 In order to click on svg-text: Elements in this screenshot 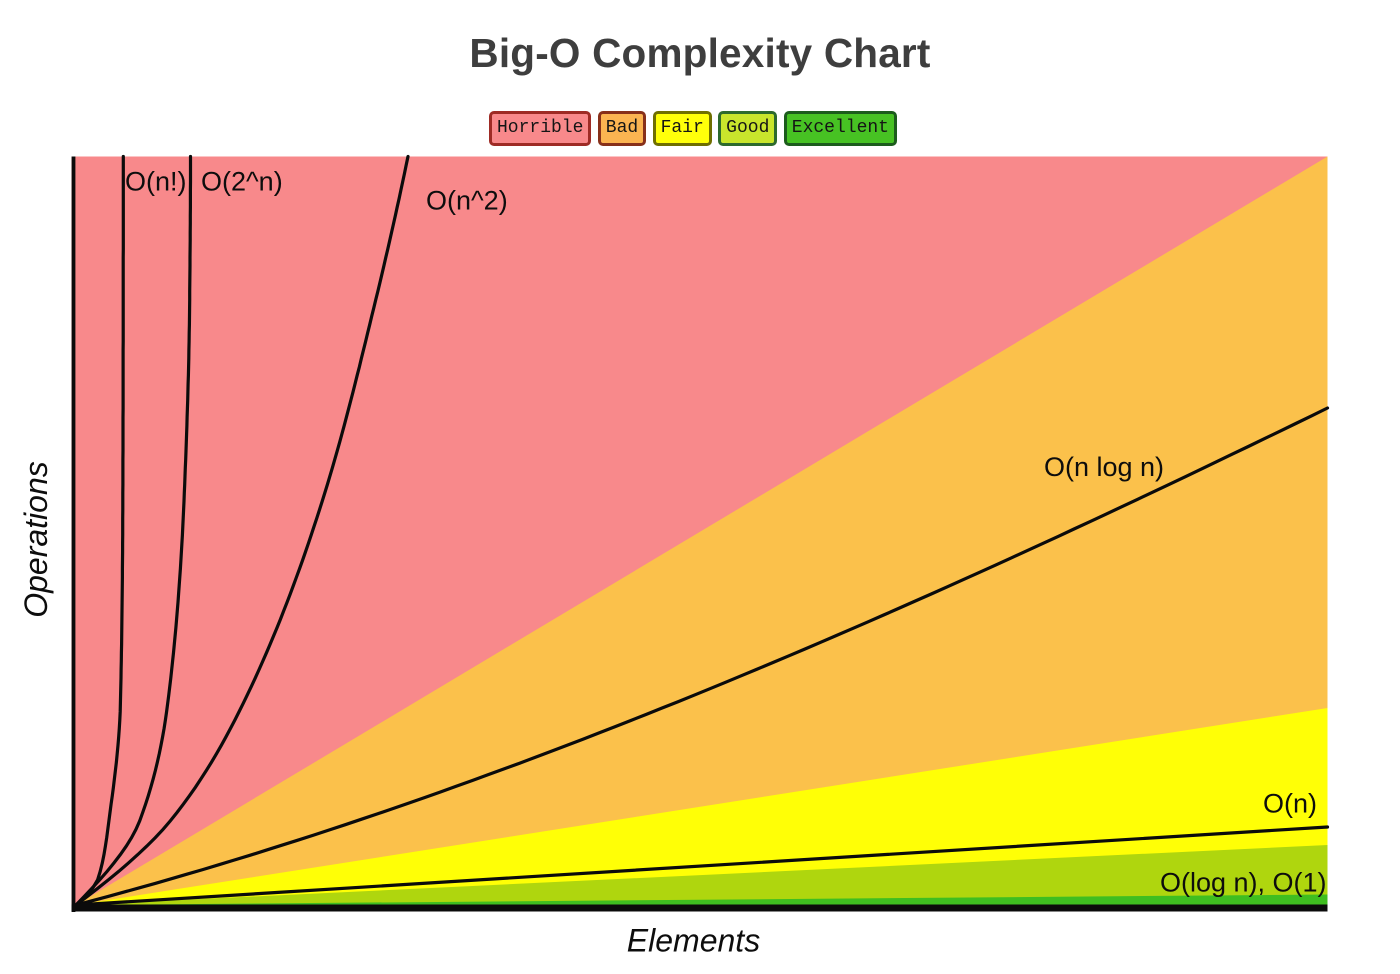, I will do `click(693, 941)`.